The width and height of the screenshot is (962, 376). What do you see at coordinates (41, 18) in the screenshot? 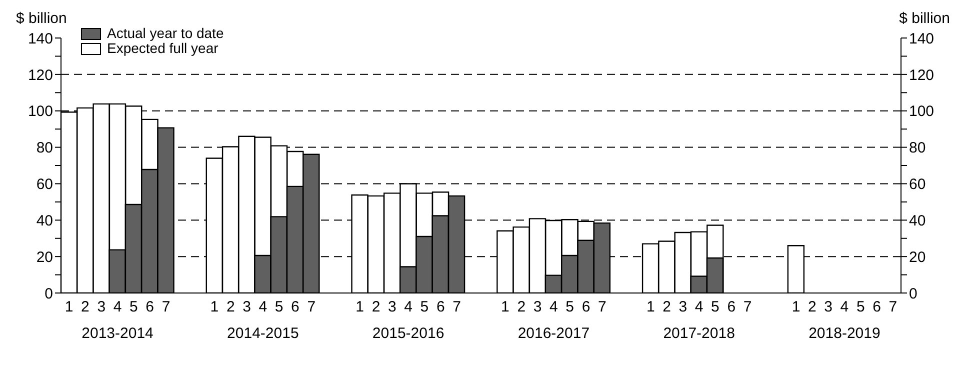
I see `y-axis-title: $ billion` at bounding box center [41, 18].